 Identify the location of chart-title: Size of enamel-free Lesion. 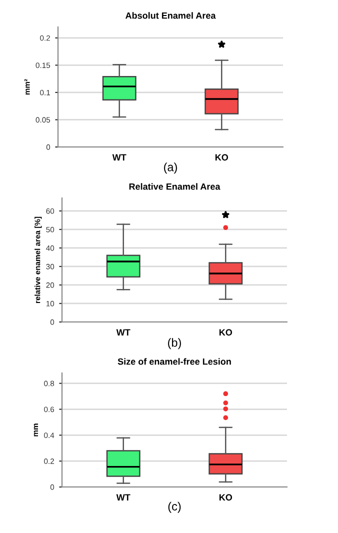
(174, 361).